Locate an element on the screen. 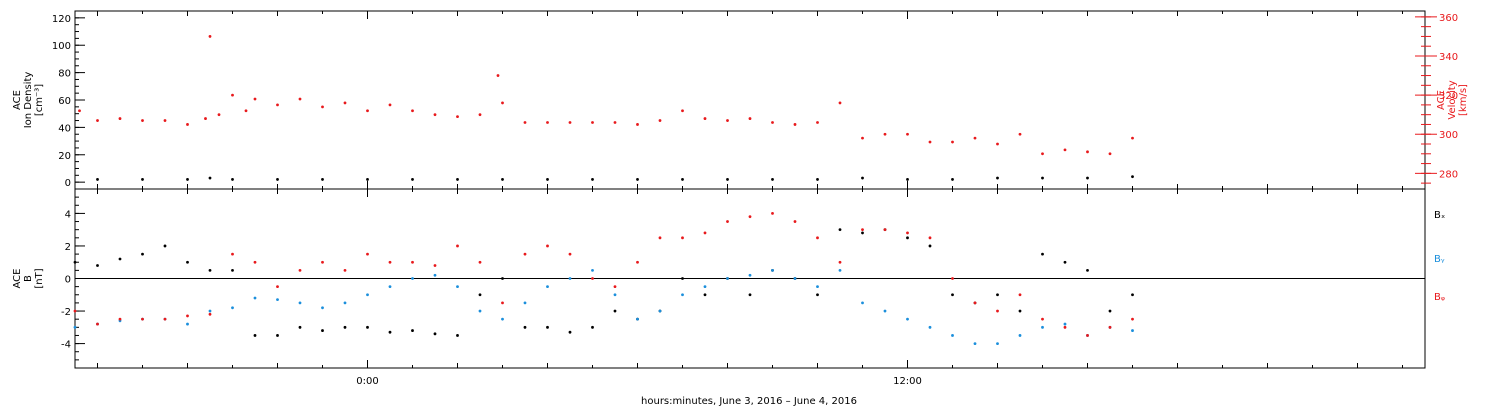 The image size is (1500, 410). axis-label-line: Ion Density is located at coordinates (28, 100).